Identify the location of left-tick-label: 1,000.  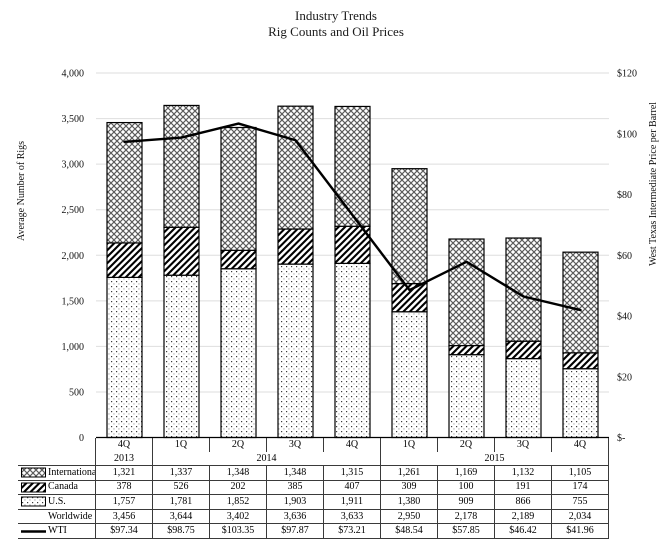
(73, 347).